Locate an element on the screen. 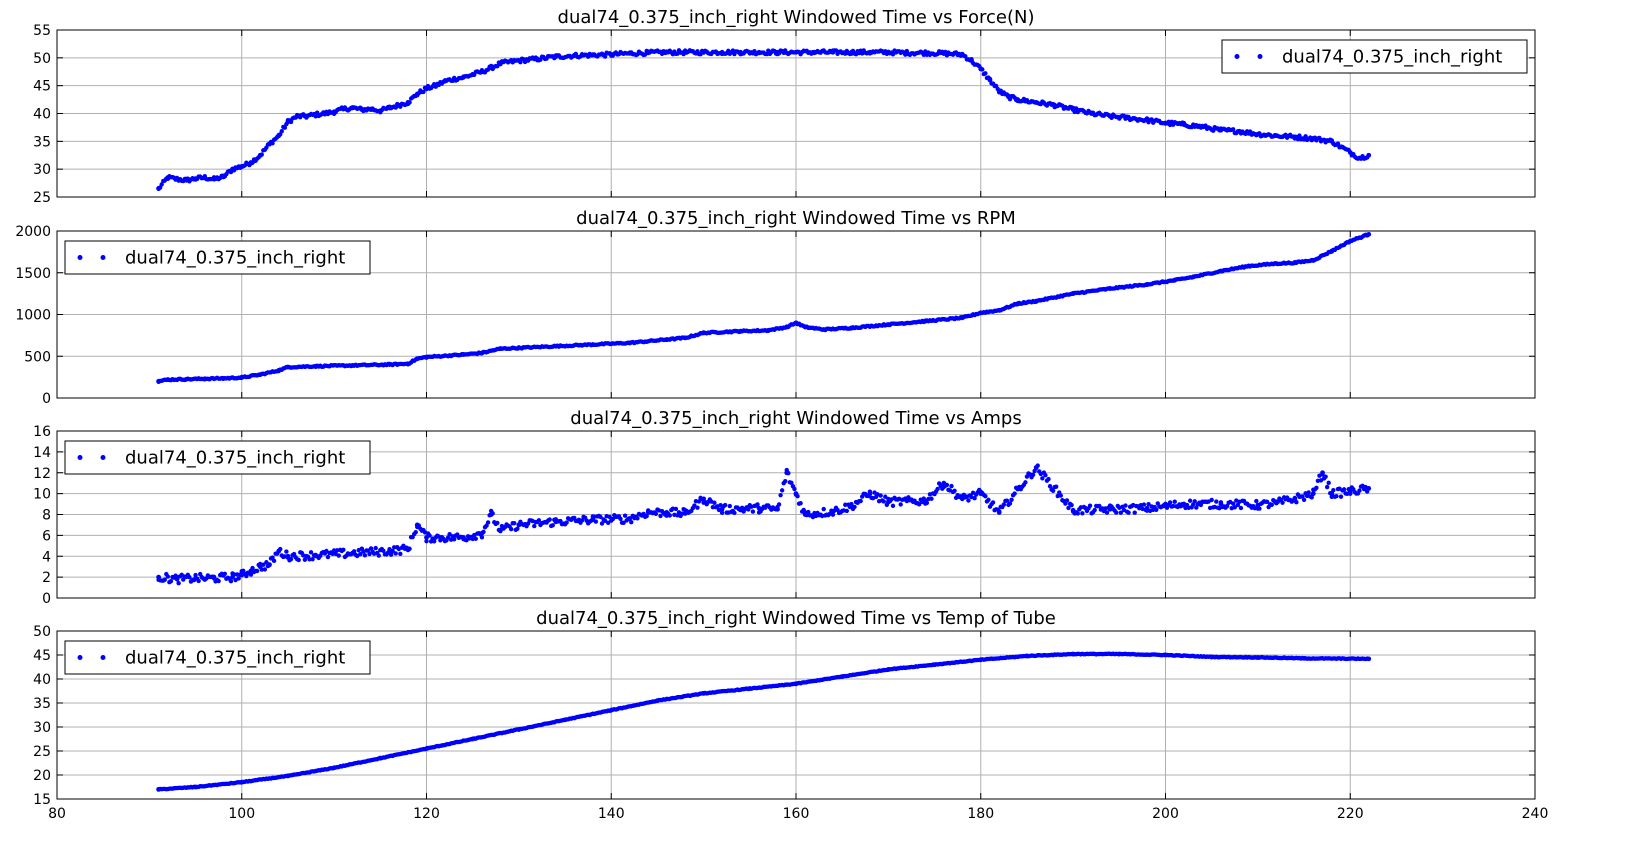 The image size is (1633, 865). y-tick-label: 25 is located at coordinates (42, 198).